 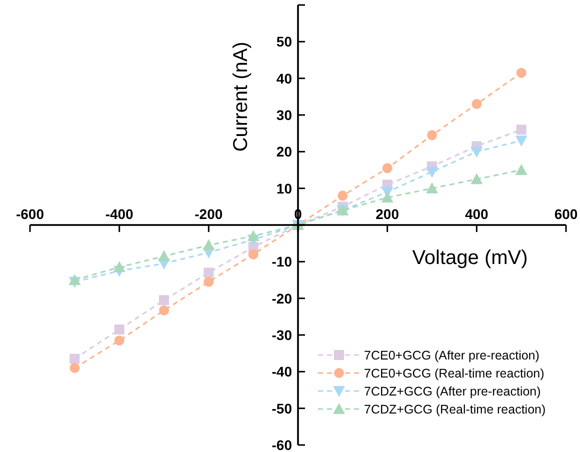 What do you see at coordinates (284, 115) in the screenshot?
I see `y-tick-label: 30` at bounding box center [284, 115].